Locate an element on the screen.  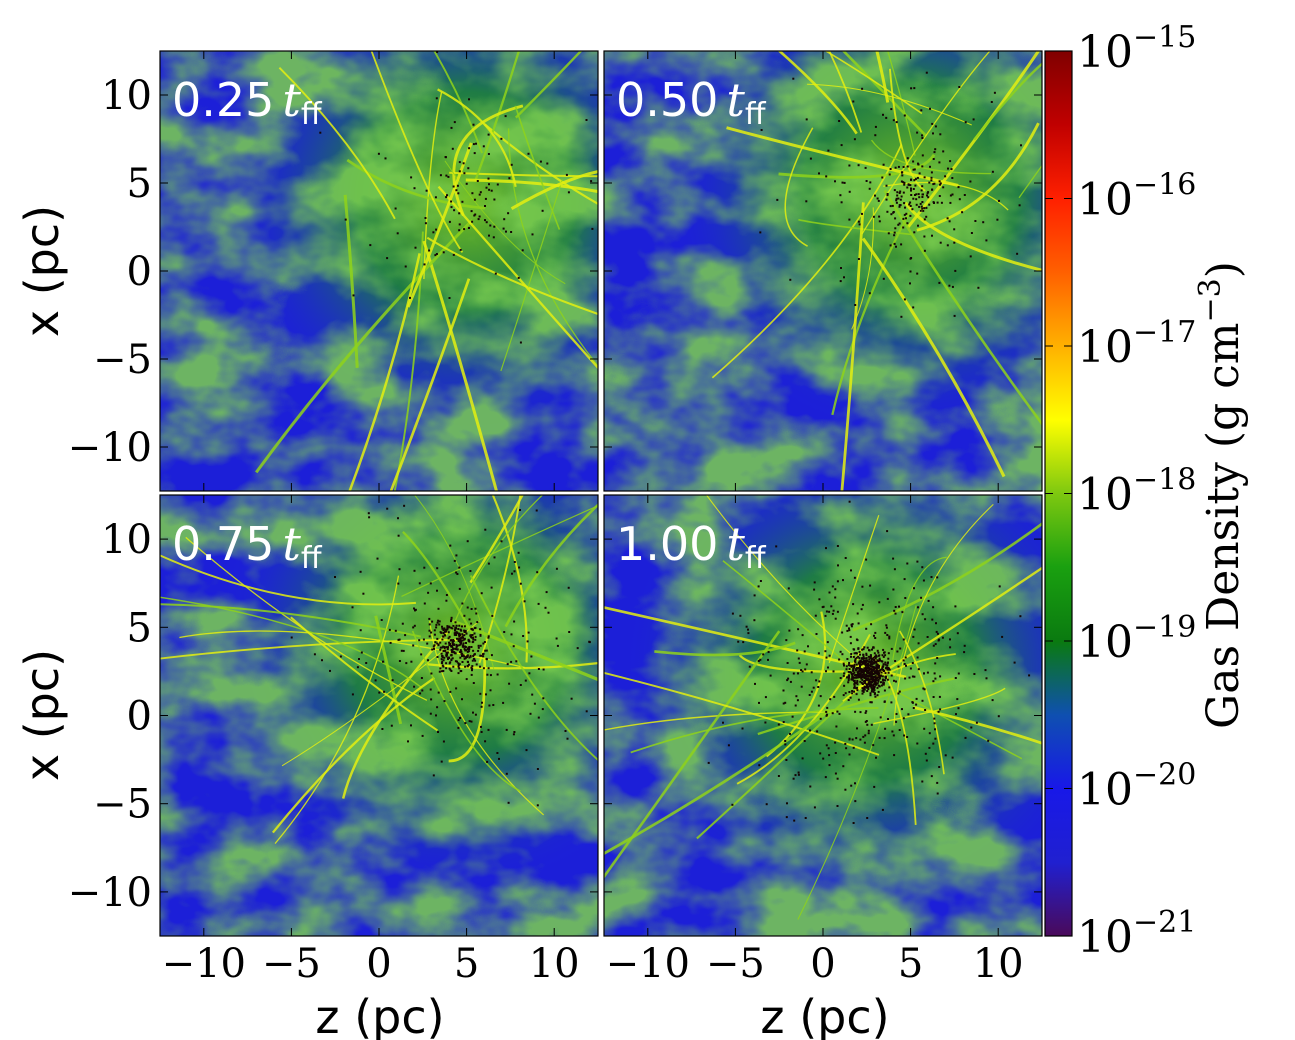
time-label: 0.75 tff is located at coordinates (247, 546).